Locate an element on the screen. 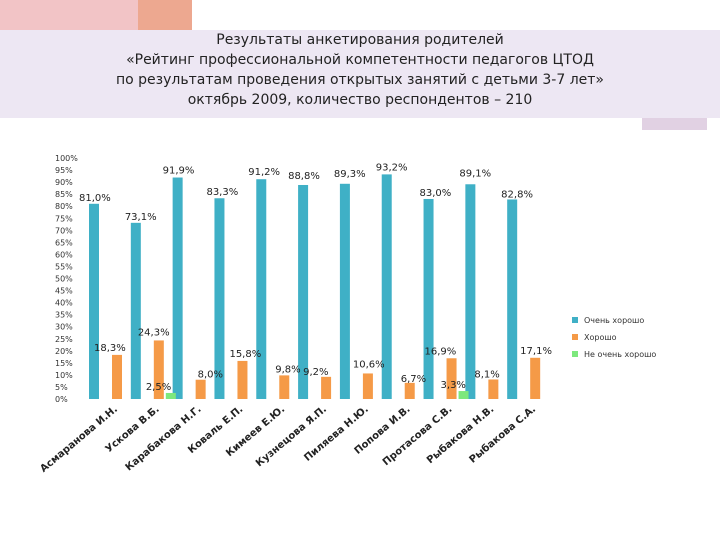  data-label: 16,9% is located at coordinates (441, 351).